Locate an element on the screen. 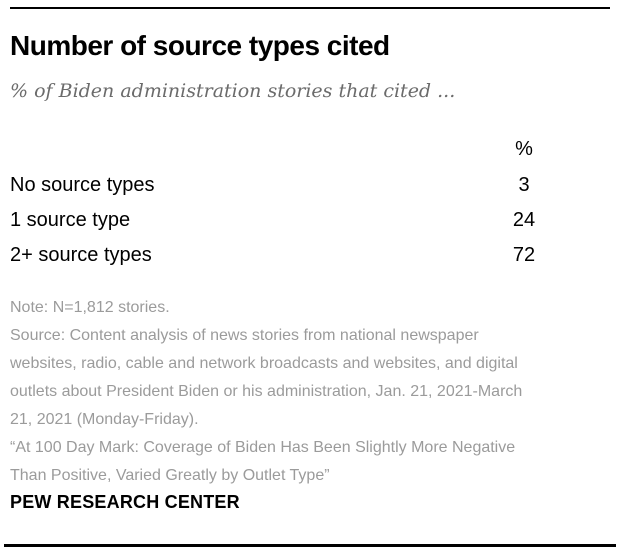 The width and height of the screenshot is (620, 558). table-row: 1 source type 24 is located at coordinates (285, 220).